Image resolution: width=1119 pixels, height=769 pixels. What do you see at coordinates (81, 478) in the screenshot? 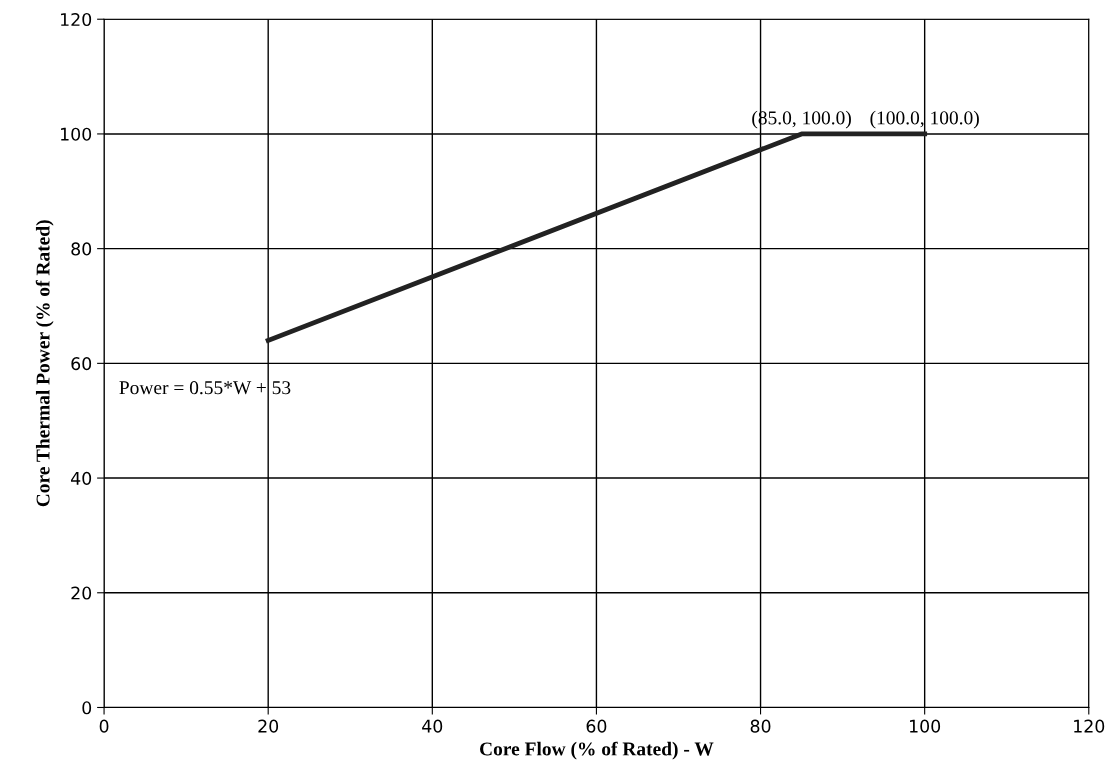
I see `y-tick-label: 40` at bounding box center [81, 478].